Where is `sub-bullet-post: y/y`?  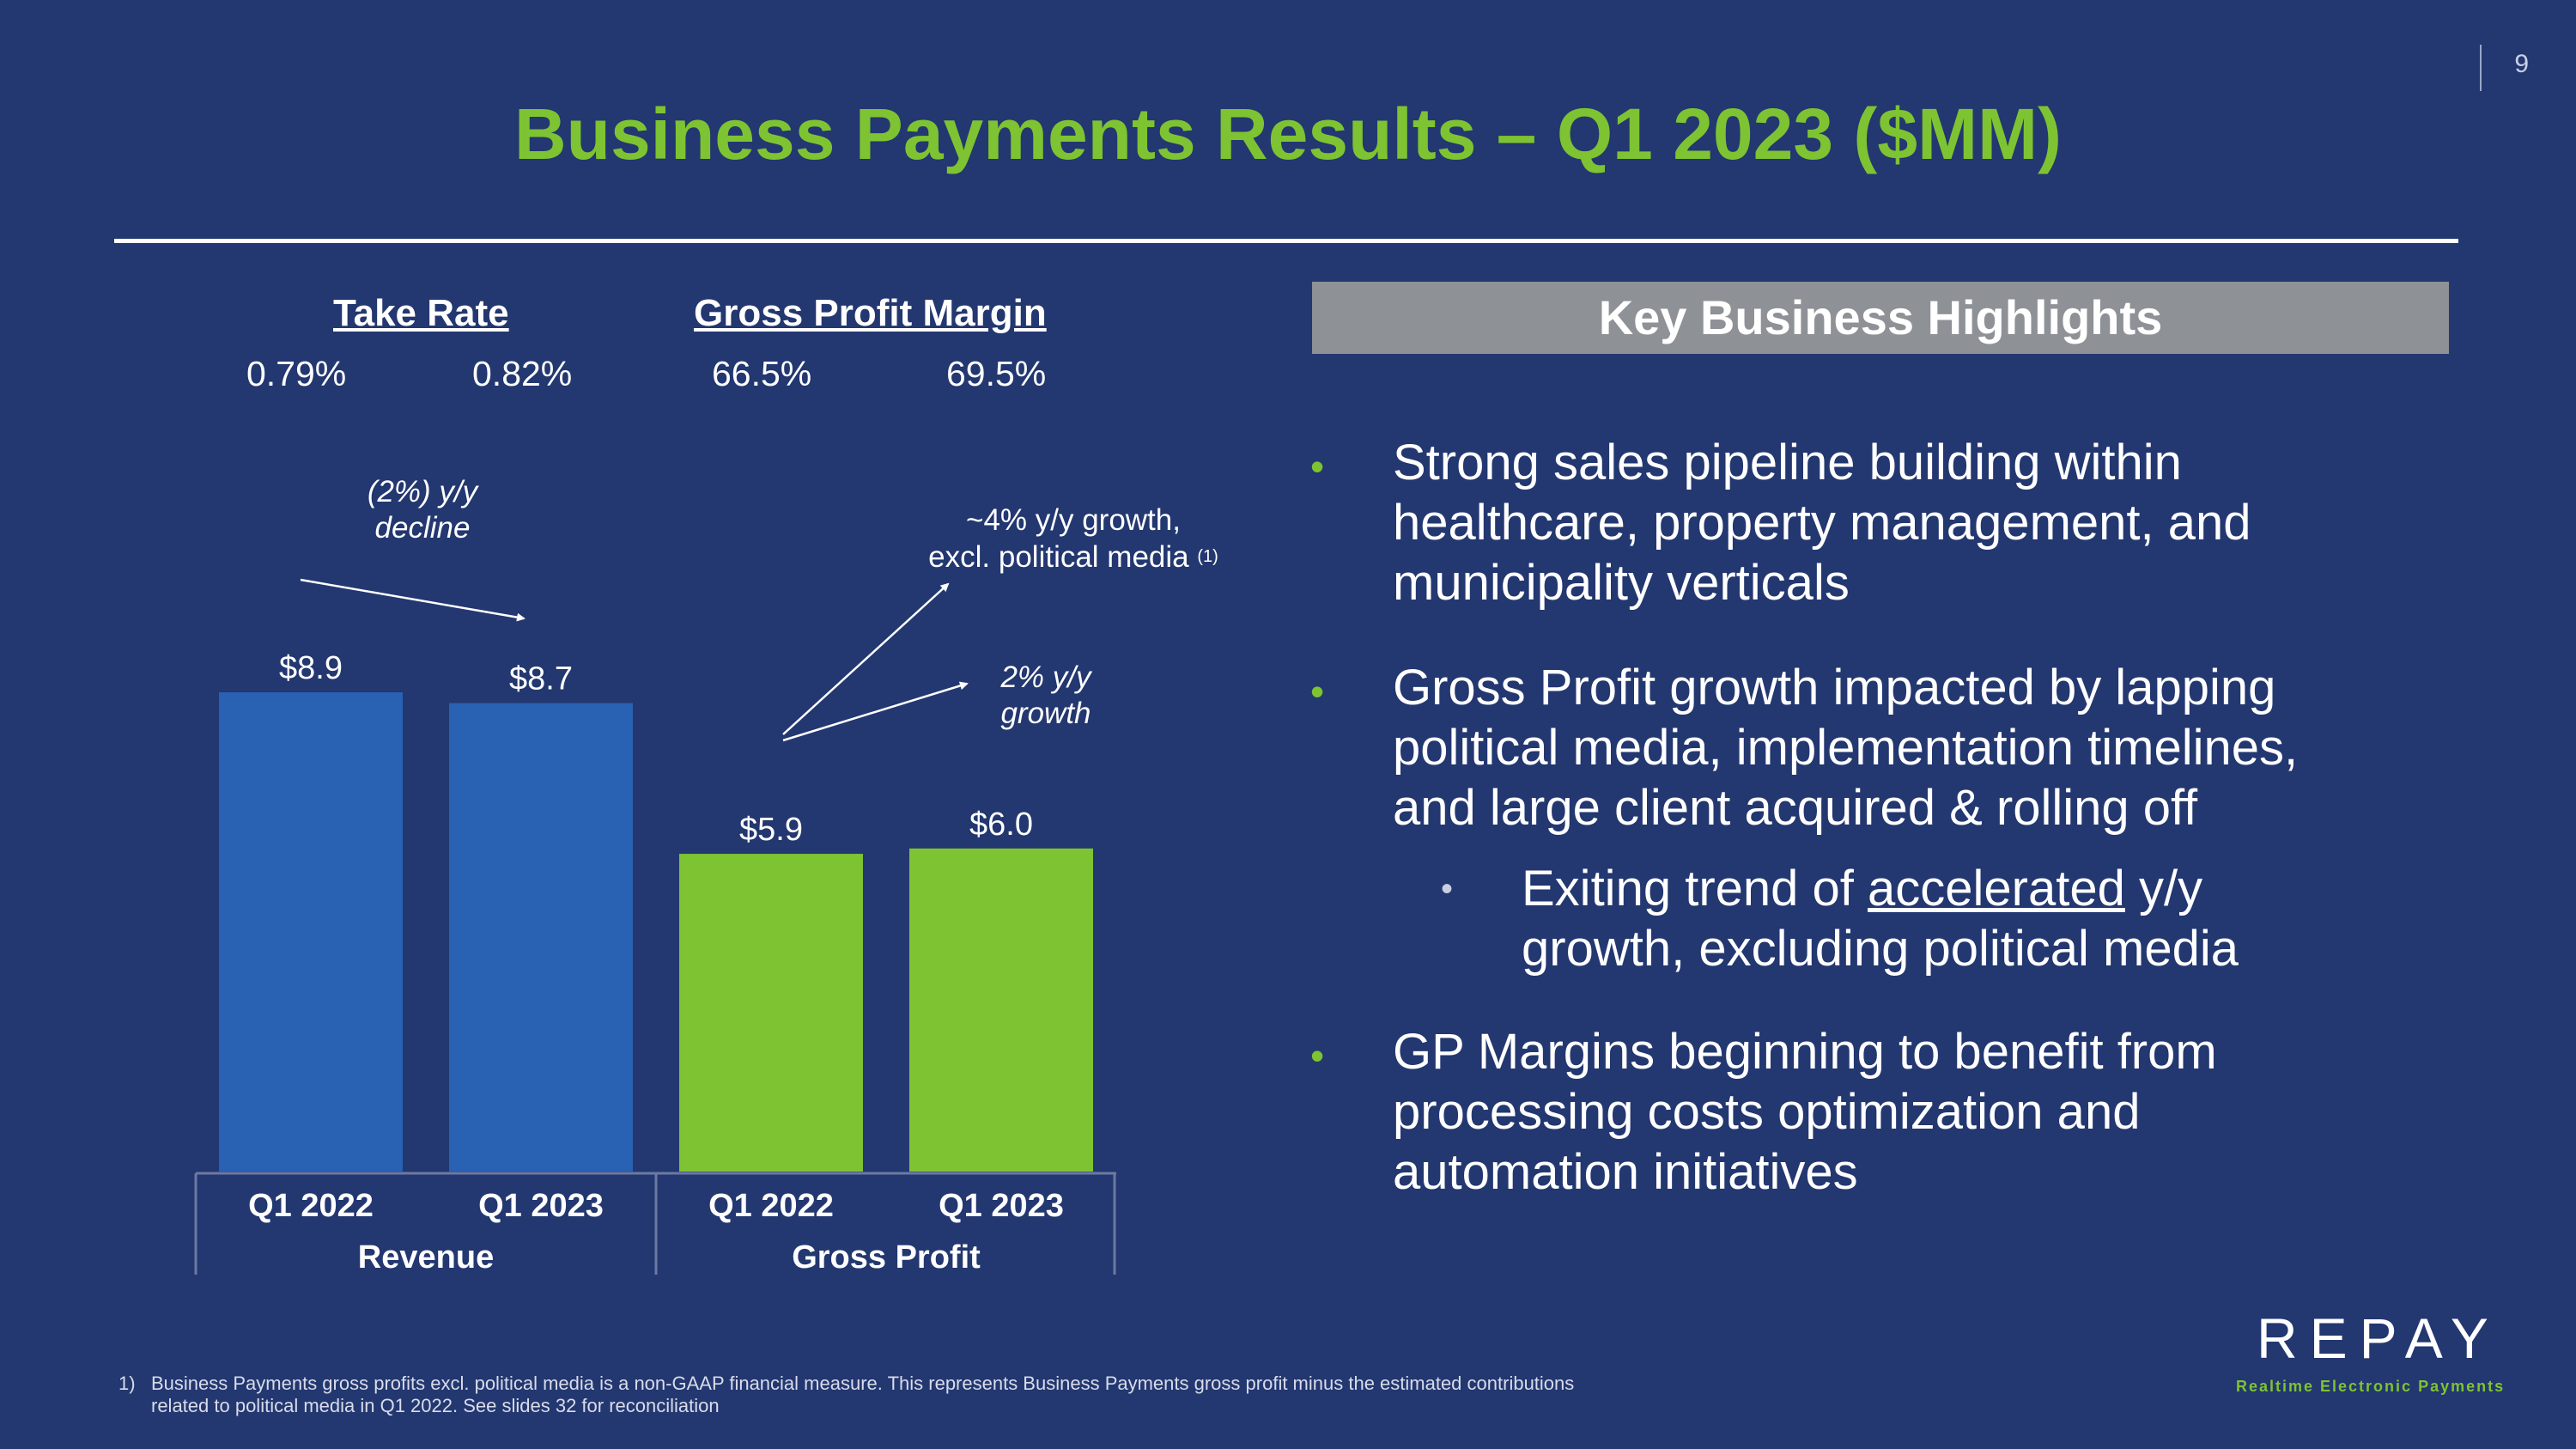 sub-bullet-post: y/y is located at coordinates (2163, 888).